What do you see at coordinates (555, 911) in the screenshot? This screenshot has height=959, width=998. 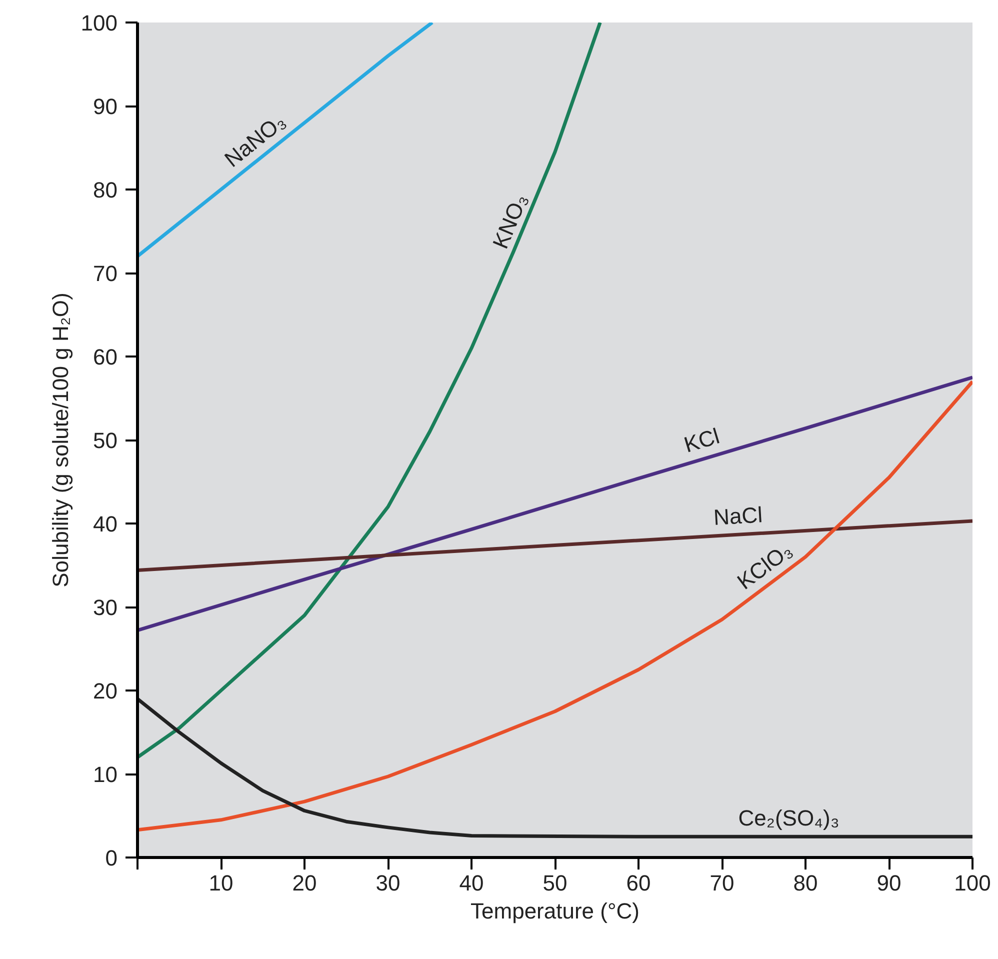 I see `x-axis-title: Temperature (°C)` at bounding box center [555, 911].